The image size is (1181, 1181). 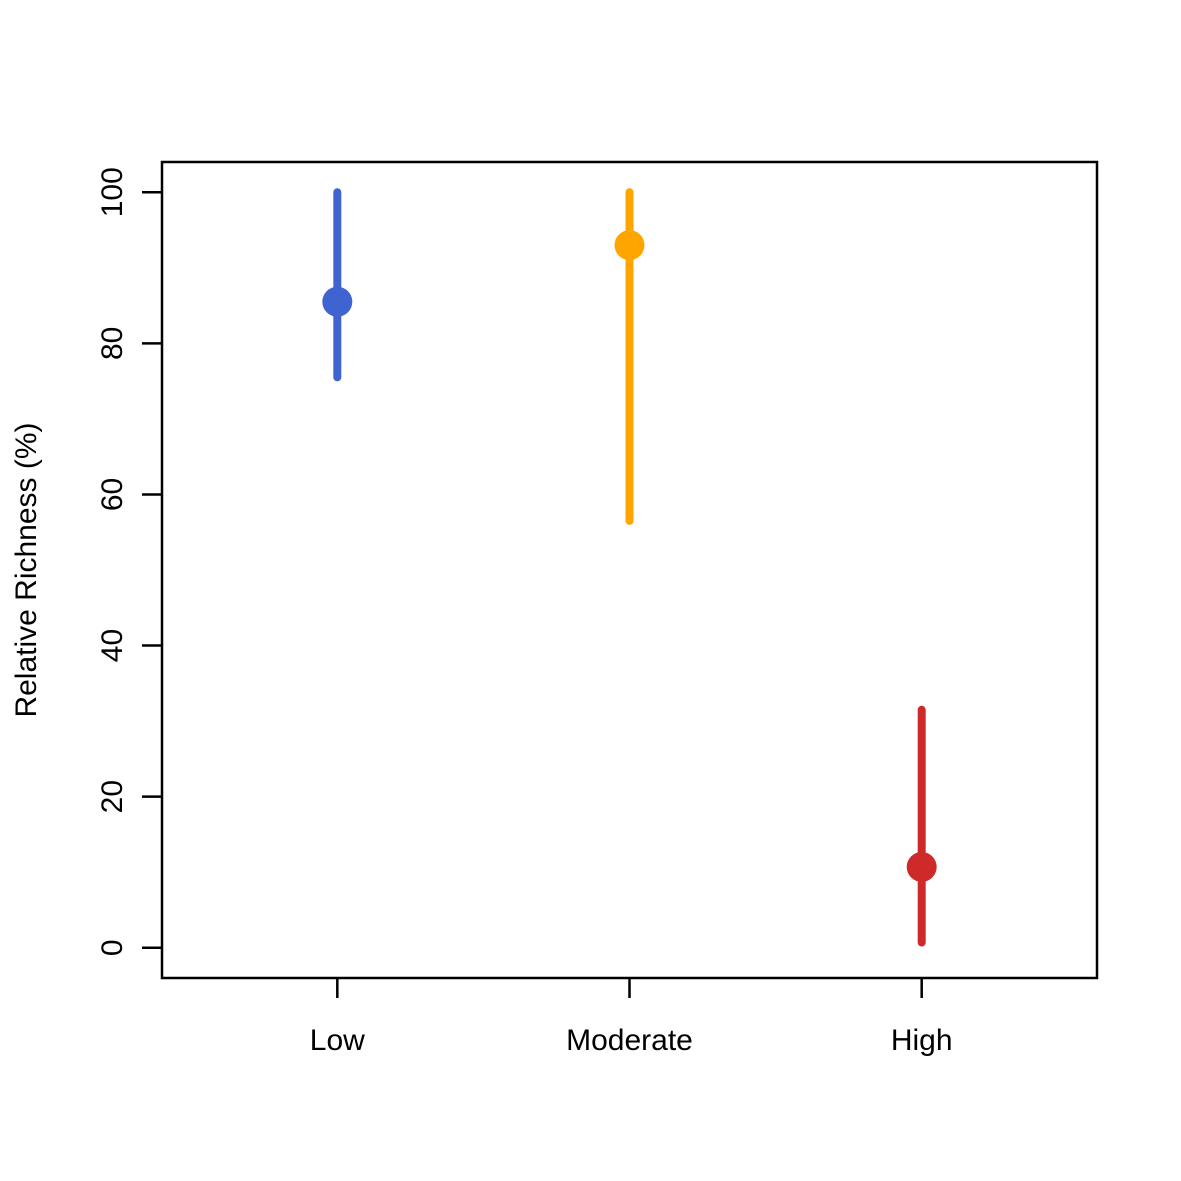 I want to click on point-low, so click(x=337, y=301).